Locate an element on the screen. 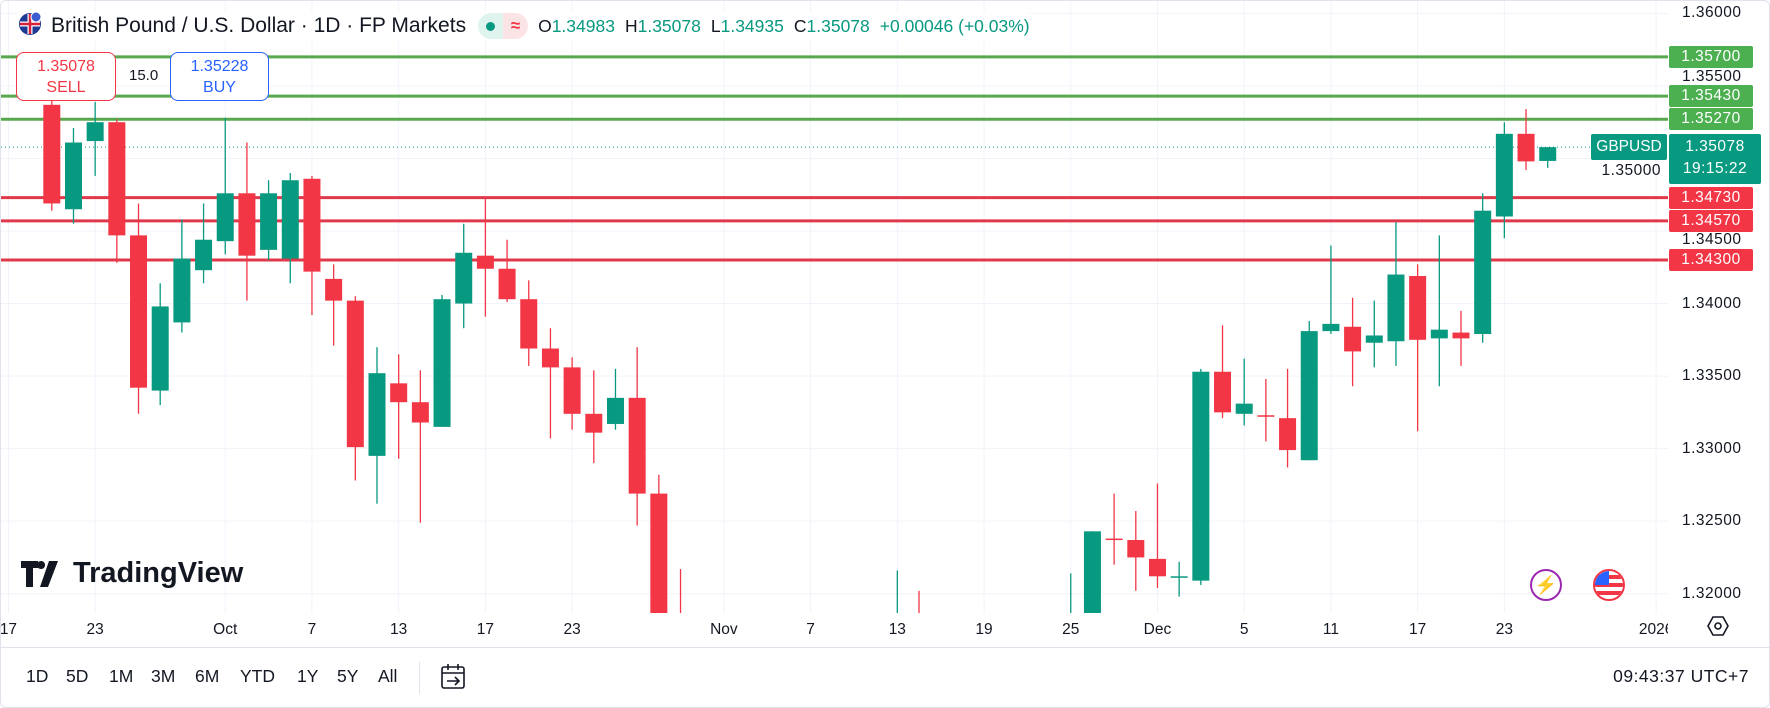 The width and height of the screenshot is (1770, 708). lightning-event-icon: ⚡ is located at coordinates (1546, 585).